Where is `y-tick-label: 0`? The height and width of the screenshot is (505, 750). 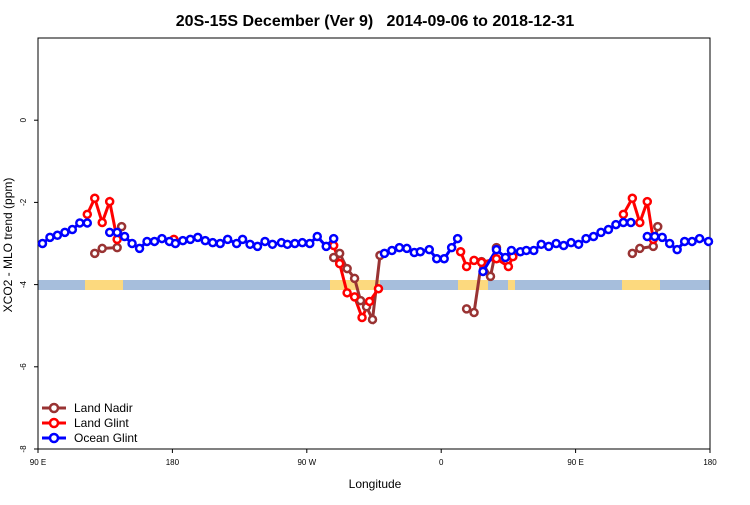 y-tick-label: 0 is located at coordinates (23, 119).